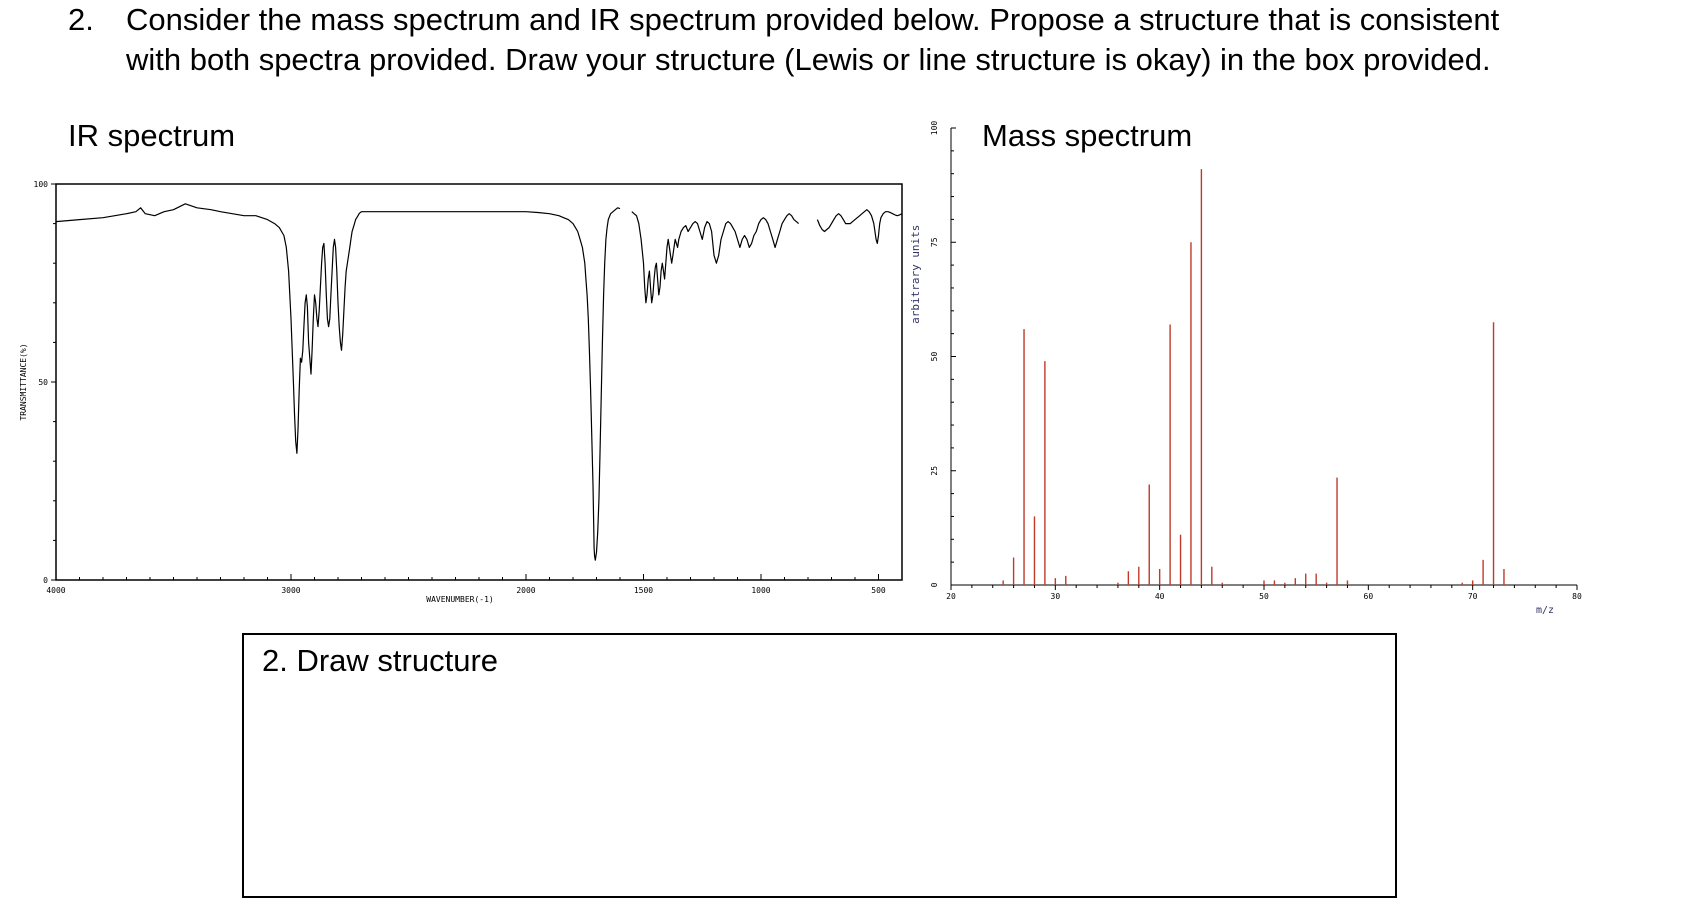 This screenshot has height=912, width=1686. I want to click on question-number: 2., so click(81, 19).